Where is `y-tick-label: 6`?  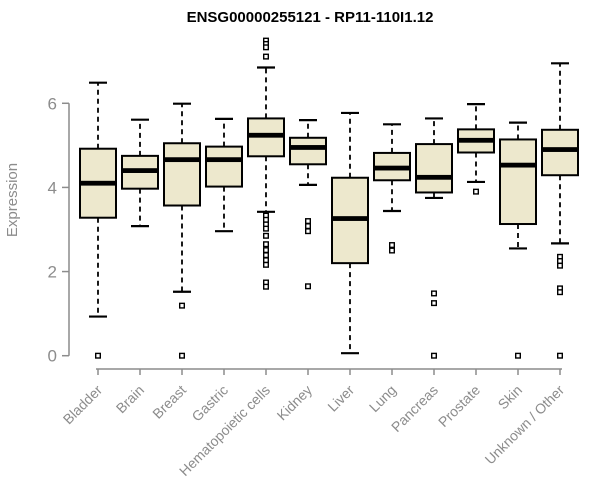 y-tick-label: 6 is located at coordinates (52, 103).